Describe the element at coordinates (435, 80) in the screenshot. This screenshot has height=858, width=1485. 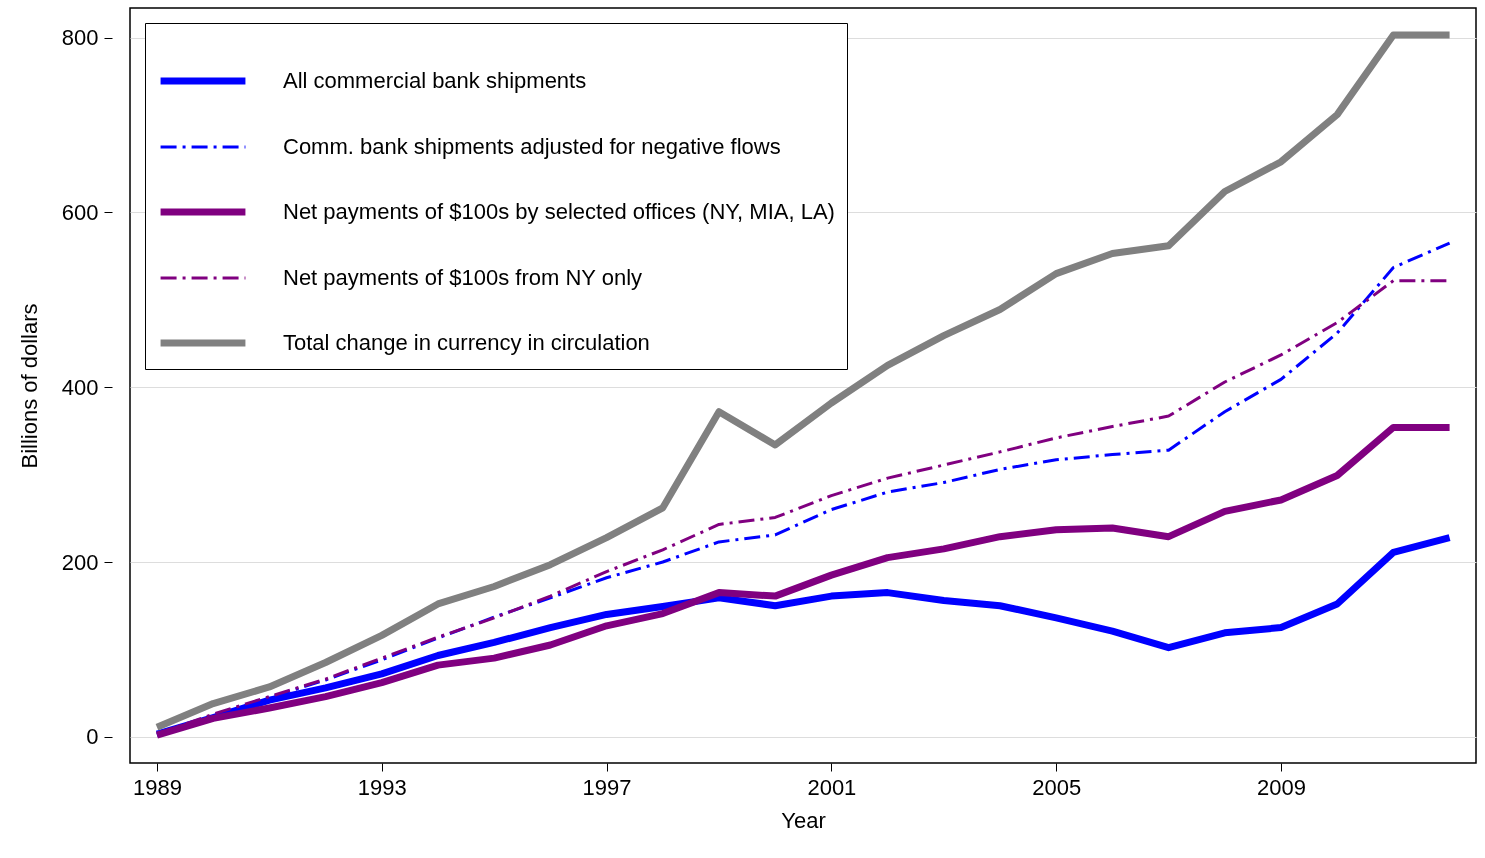
I see `legend-label: All commercial bank shipments` at that location.